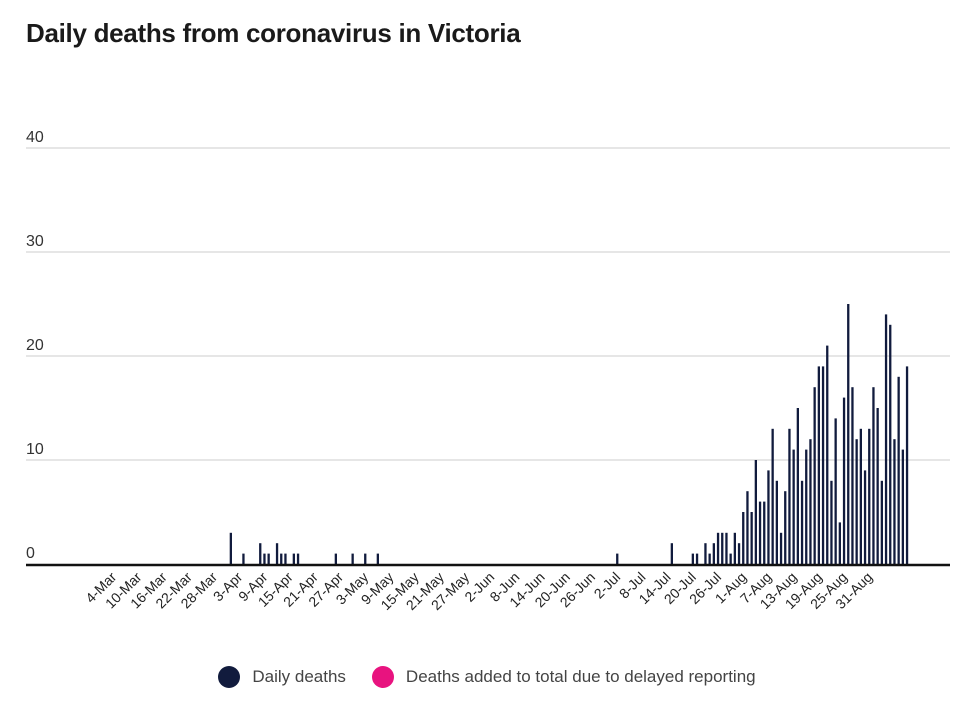 This screenshot has height=710, width=974. Describe the element at coordinates (35, 137) in the screenshot. I see `y-tick-label: 40` at that location.